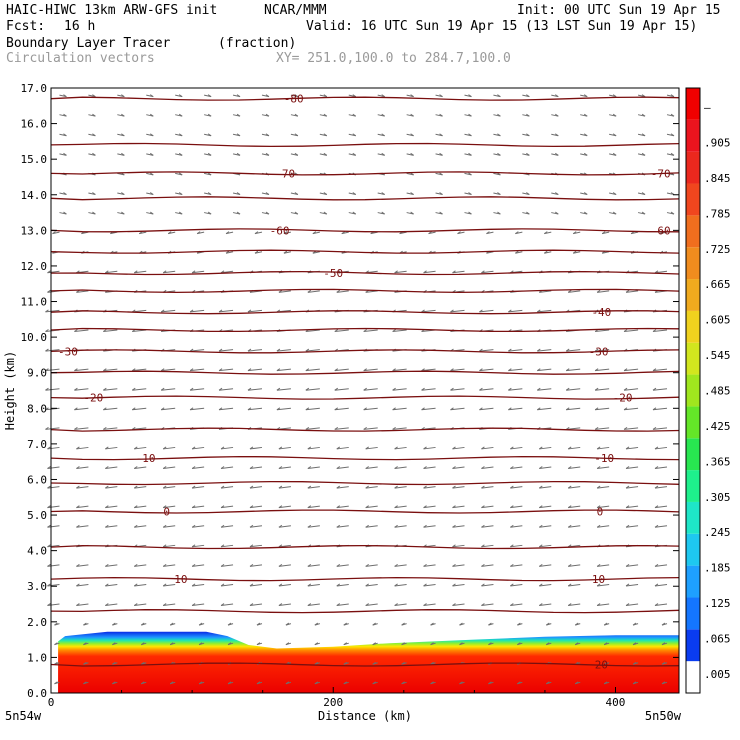  What do you see at coordinates (717, 355) in the screenshot?
I see `colorbar-label: .545` at bounding box center [717, 355].